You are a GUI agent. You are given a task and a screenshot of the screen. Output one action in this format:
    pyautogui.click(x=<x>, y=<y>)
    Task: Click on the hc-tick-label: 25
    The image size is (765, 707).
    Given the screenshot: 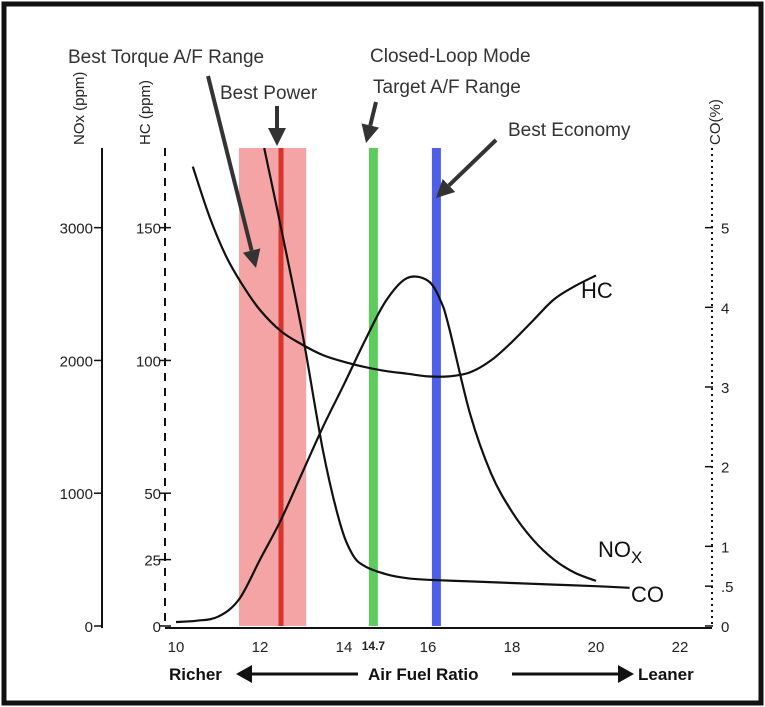 What is the action you would take?
    pyautogui.click(x=152, y=561)
    